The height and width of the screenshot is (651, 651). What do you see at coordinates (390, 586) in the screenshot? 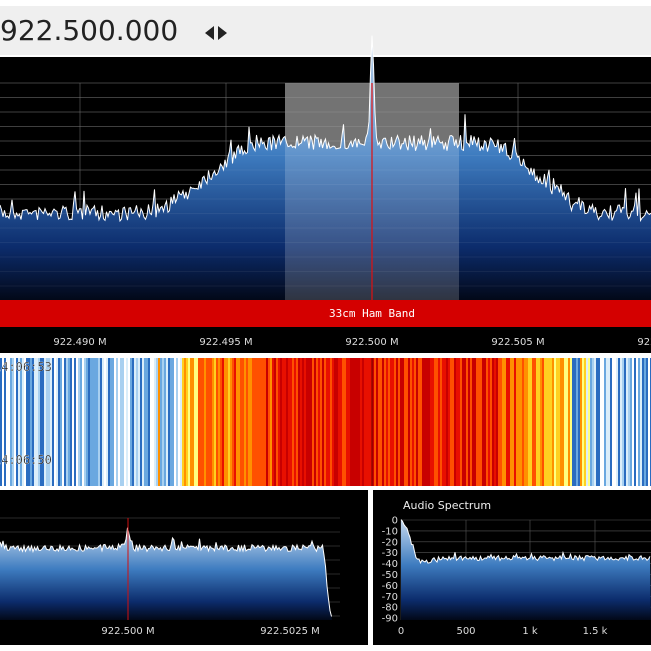
I see `y-tick-label: -60` at bounding box center [390, 586].